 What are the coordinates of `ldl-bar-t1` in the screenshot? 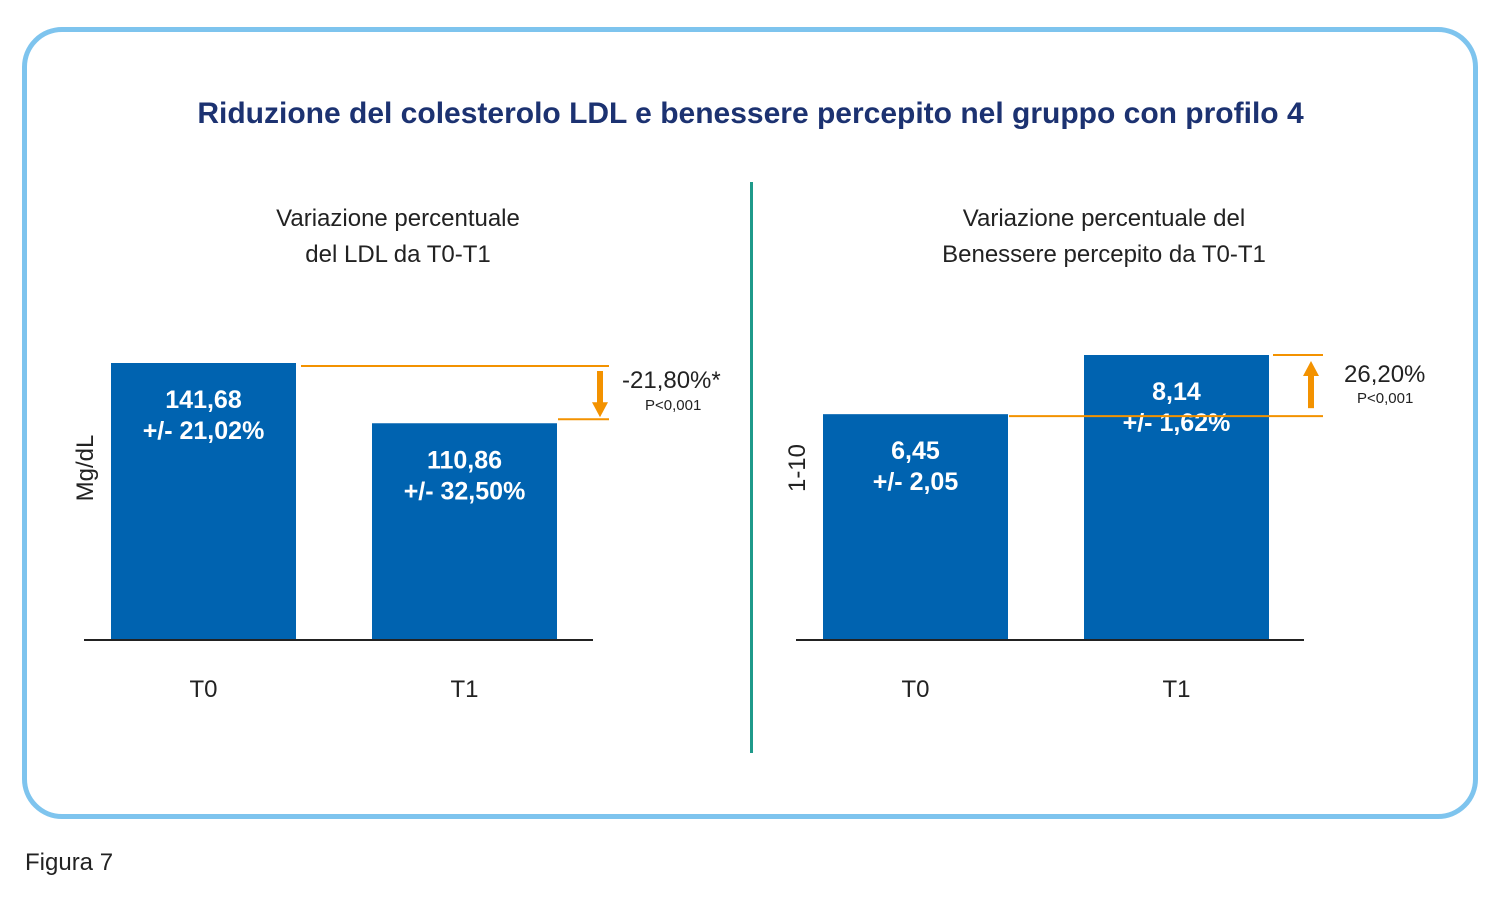 It's located at (464, 531).